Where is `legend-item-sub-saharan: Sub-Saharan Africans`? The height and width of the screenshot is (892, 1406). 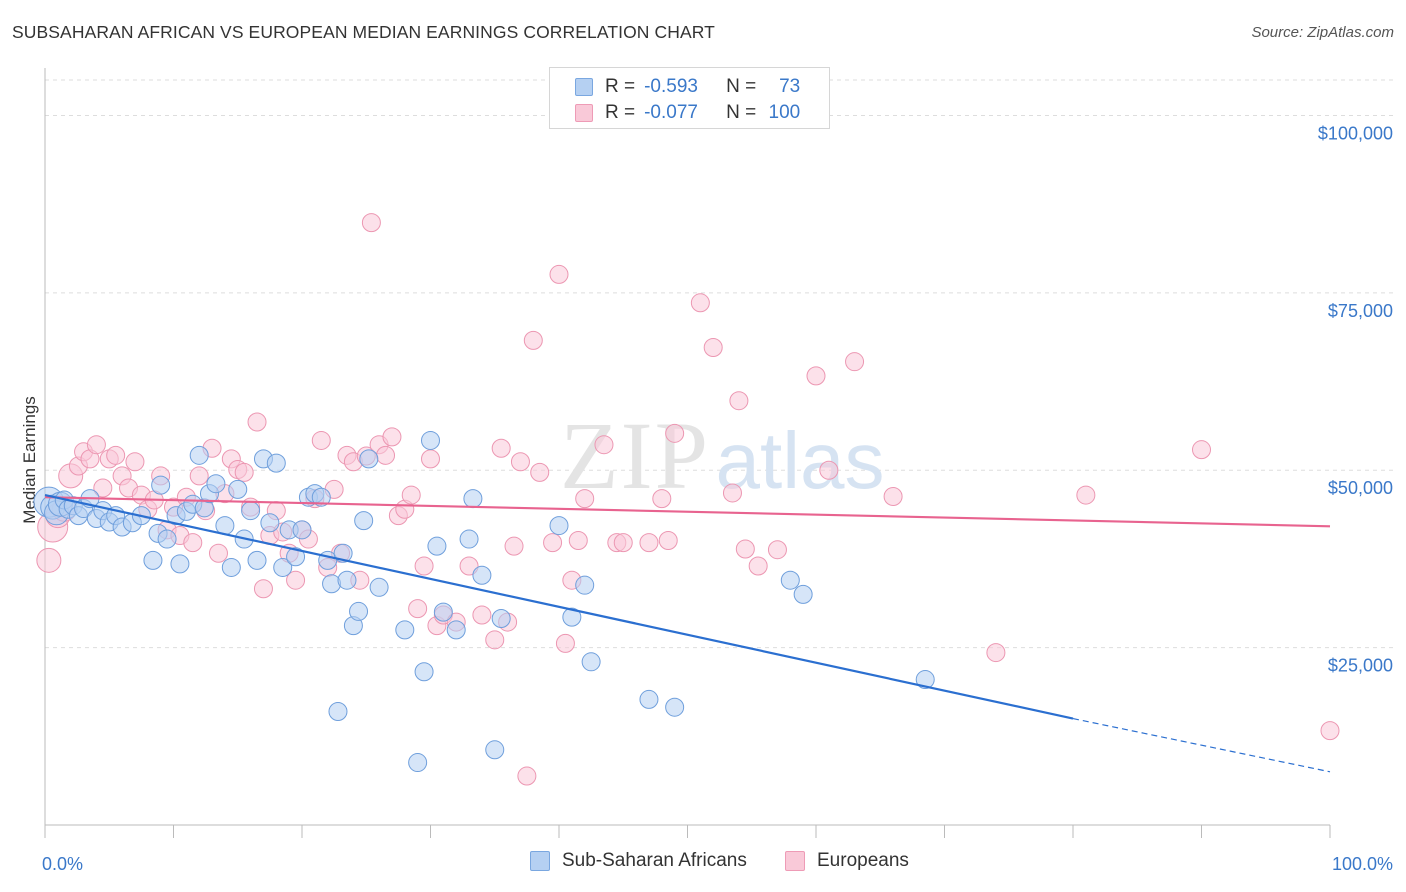
legend-item-sub-saharan: Sub-Saharan Africans is located at coordinates (638, 861).